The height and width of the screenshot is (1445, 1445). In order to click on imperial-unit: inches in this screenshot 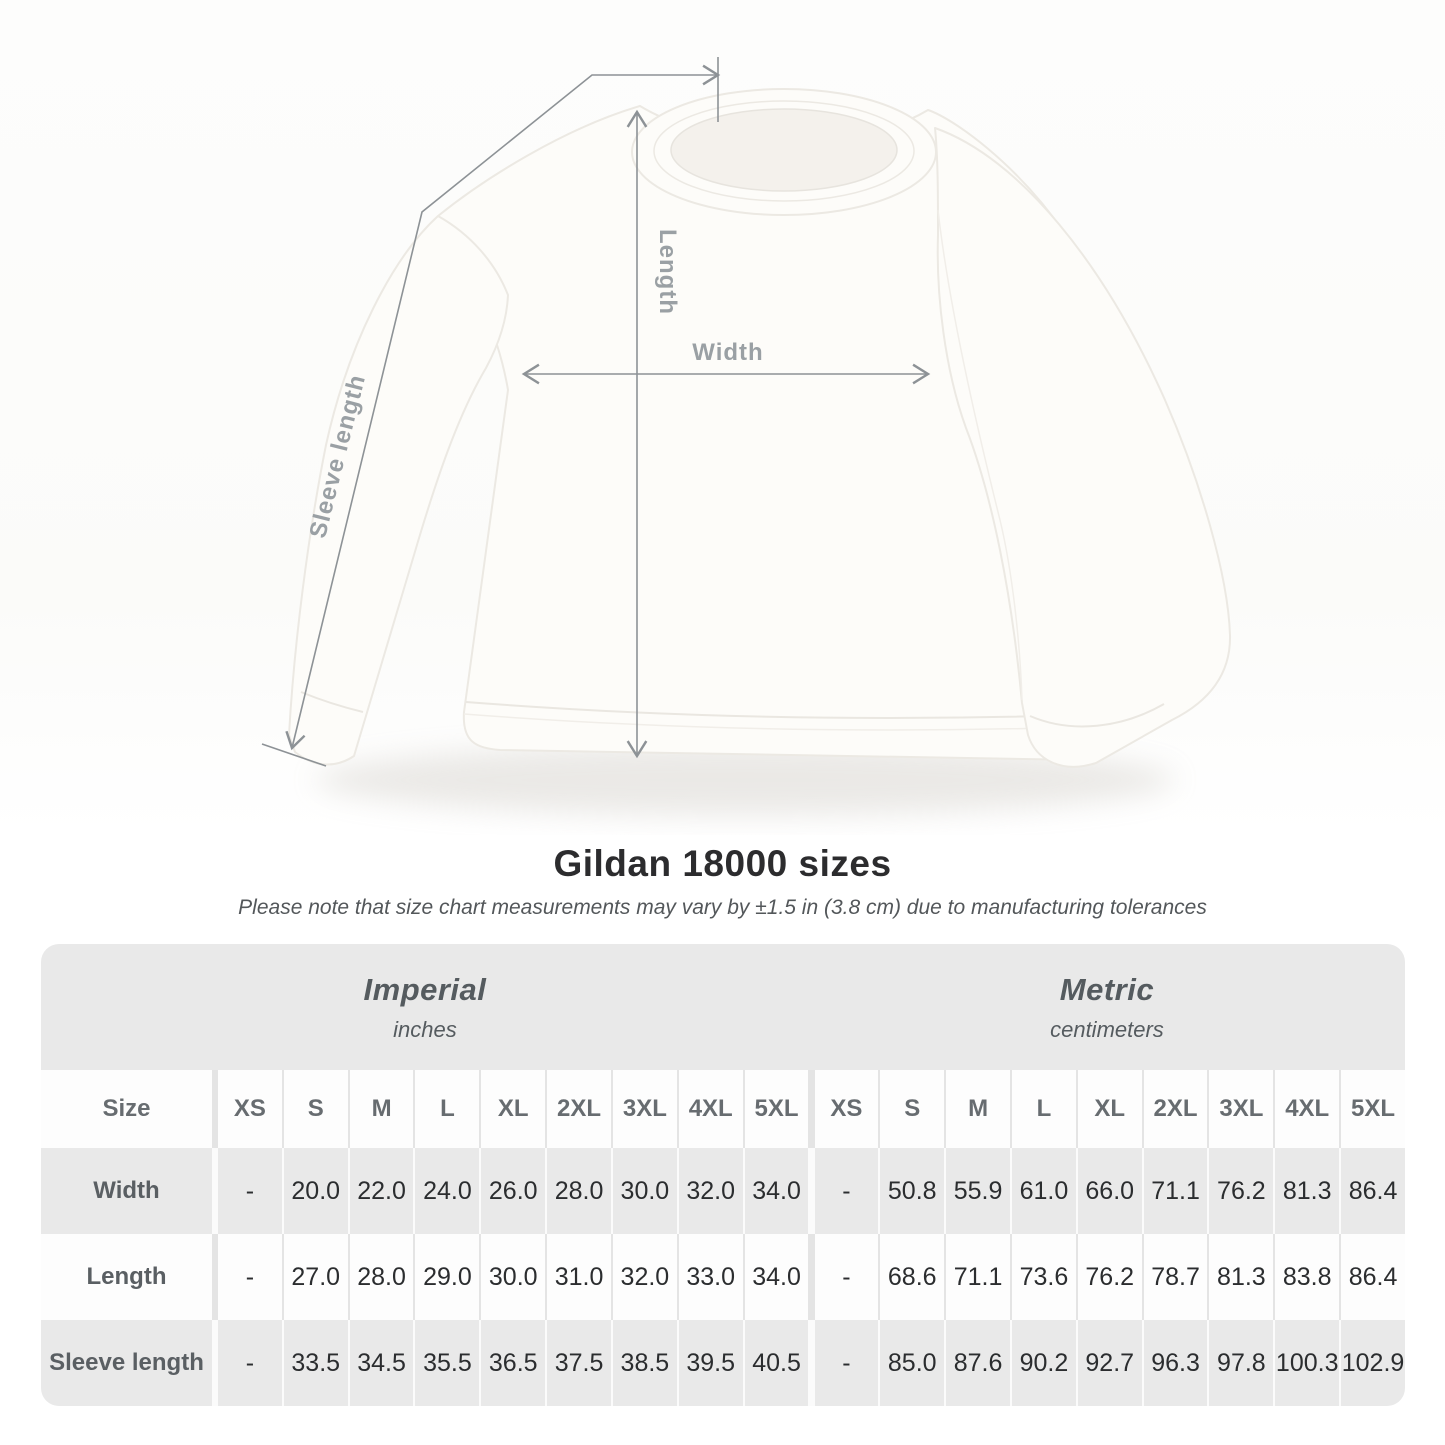, I will do `click(425, 1029)`.